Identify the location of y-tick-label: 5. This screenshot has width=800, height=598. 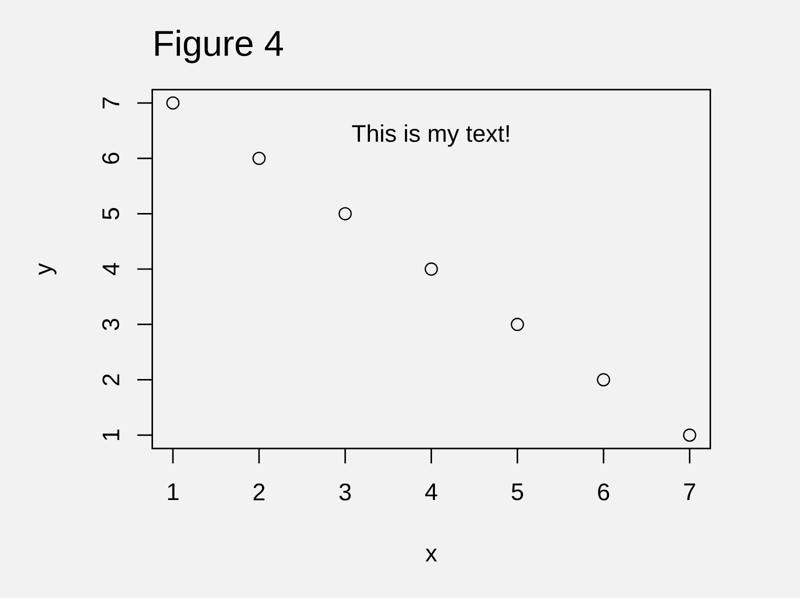
(111, 214).